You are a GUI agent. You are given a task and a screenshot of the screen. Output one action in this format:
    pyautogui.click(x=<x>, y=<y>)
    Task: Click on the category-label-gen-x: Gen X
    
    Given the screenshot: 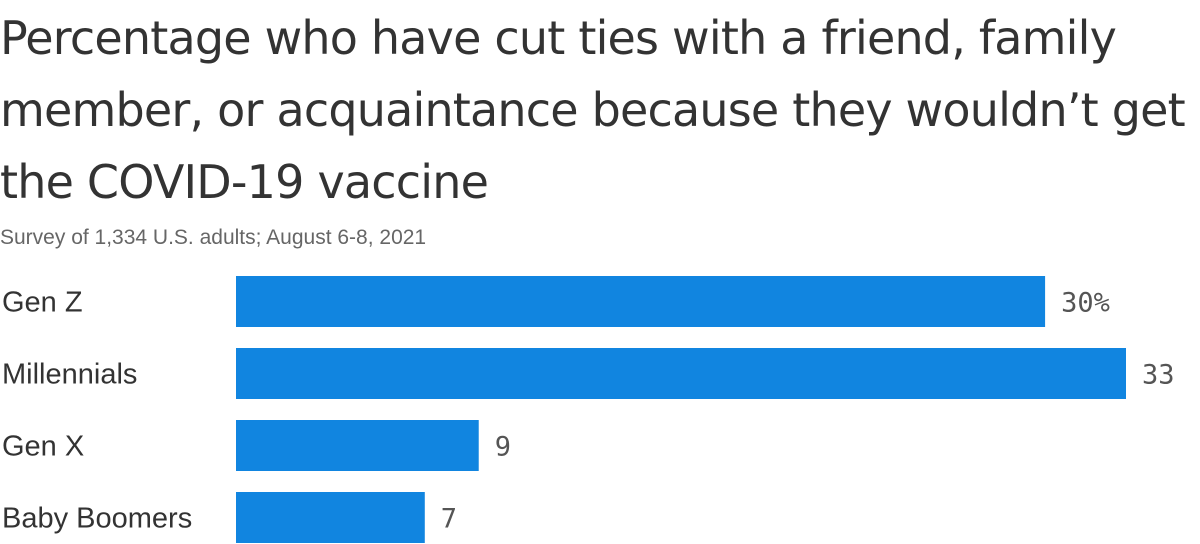 What is the action you would take?
    pyautogui.click(x=43, y=447)
    